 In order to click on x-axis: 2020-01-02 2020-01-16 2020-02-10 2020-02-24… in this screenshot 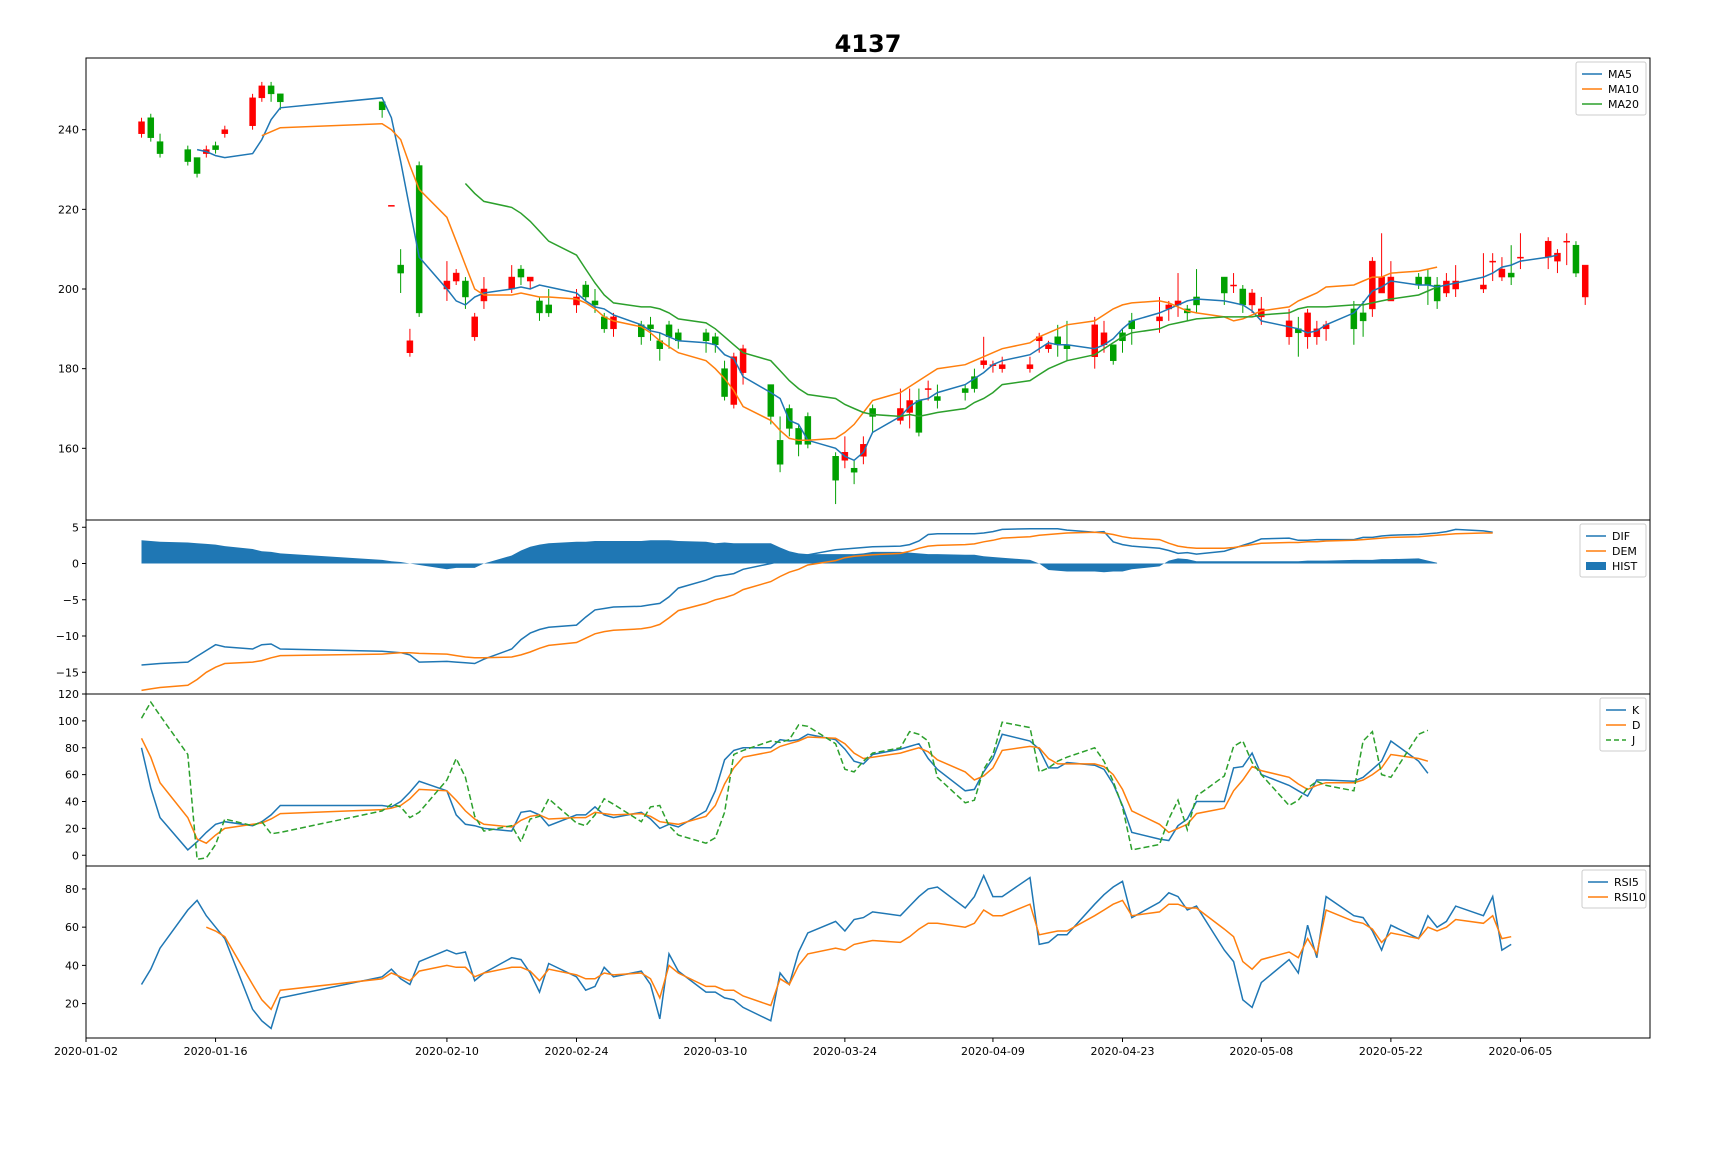, I will do `click(803, 1048)`.